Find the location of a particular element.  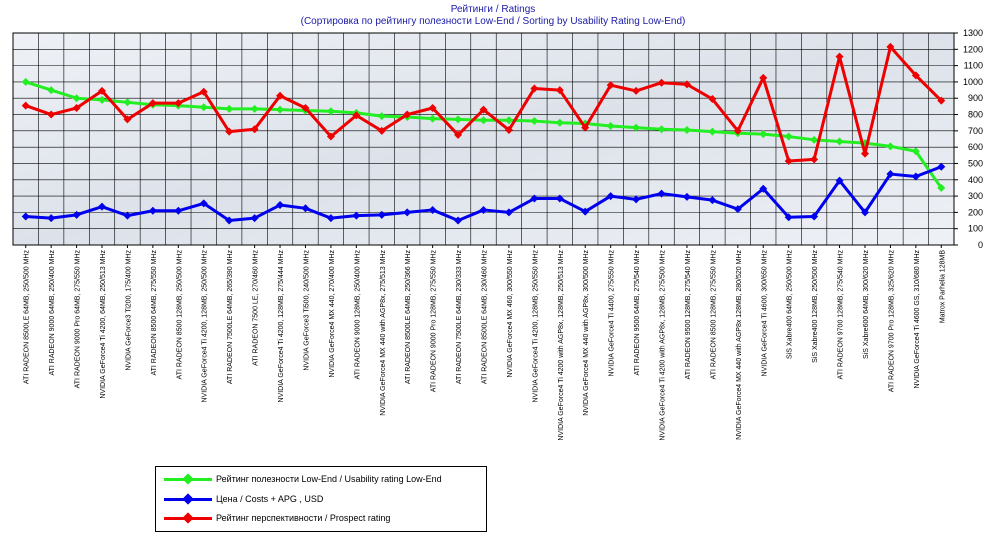

y-tick-label: 600 is located at coordinates (975, 147).